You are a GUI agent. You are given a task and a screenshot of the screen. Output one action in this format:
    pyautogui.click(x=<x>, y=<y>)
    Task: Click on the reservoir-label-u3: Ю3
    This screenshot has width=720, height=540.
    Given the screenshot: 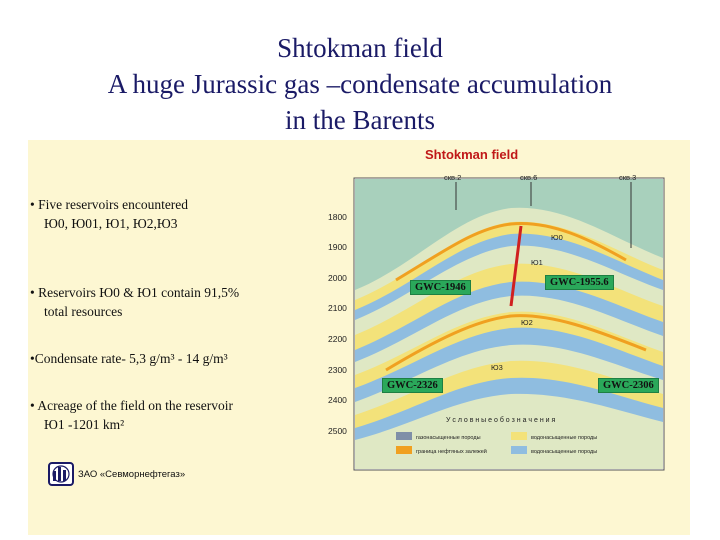 What is the action you would take?
    pyautogui.click(x=497, y=367)
    